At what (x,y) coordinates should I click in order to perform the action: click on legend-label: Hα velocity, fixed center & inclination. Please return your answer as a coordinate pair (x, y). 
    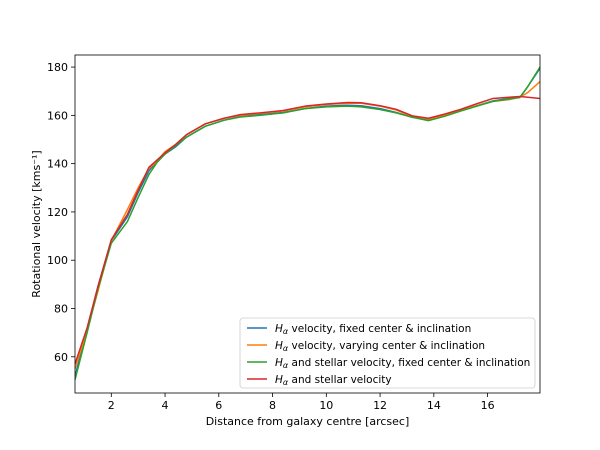
    Looking at the image, I should click on (373, 329).